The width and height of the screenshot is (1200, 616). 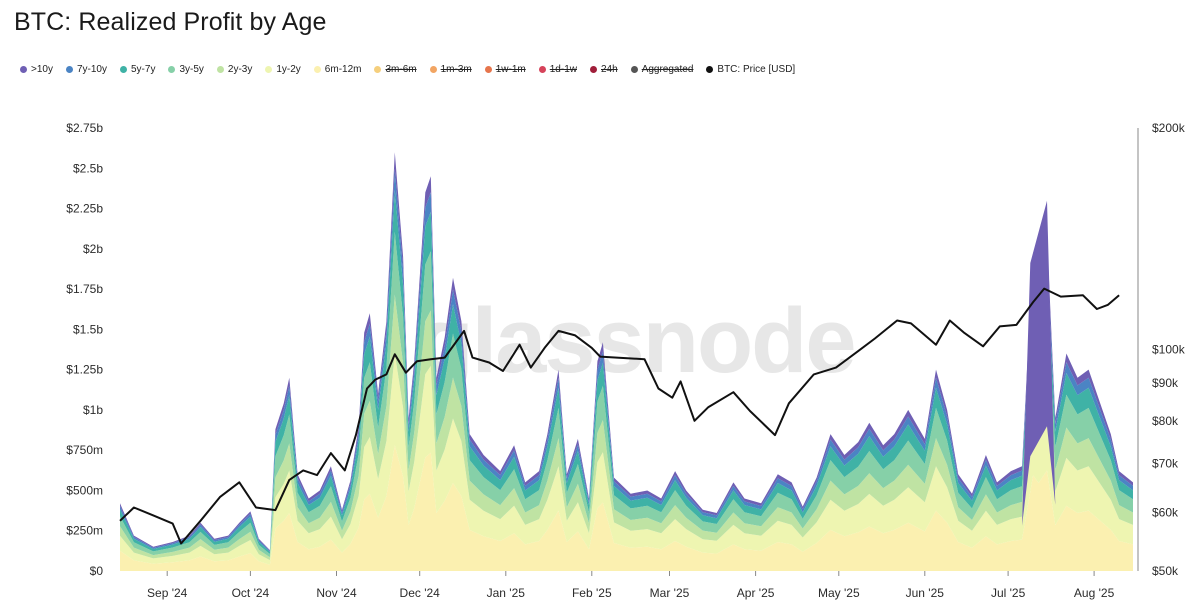 I want to click on legend-item: 3y-5y, so click(x=186, y=69).